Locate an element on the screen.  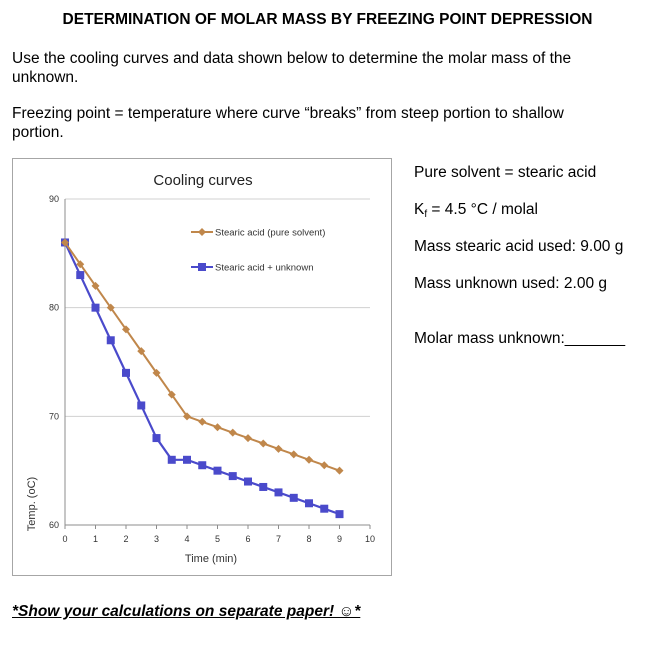
legend-entry-pure: Stearic acid (pure solvent) is located at coordinates (258, 233).